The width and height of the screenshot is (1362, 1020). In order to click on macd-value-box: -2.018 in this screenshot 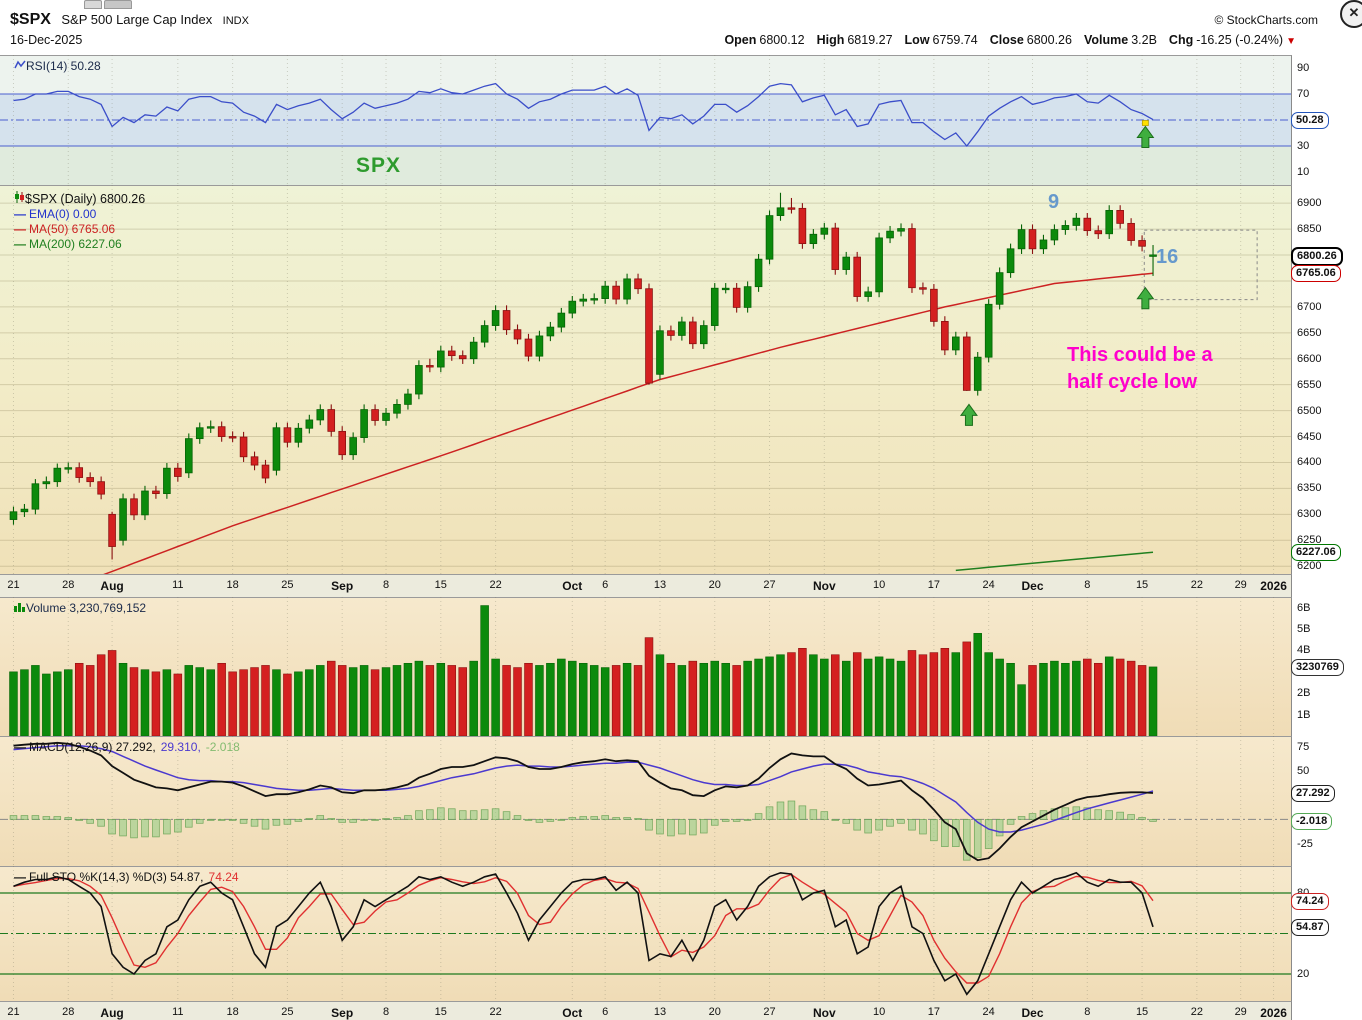, I will do `click(1312, 822)`.